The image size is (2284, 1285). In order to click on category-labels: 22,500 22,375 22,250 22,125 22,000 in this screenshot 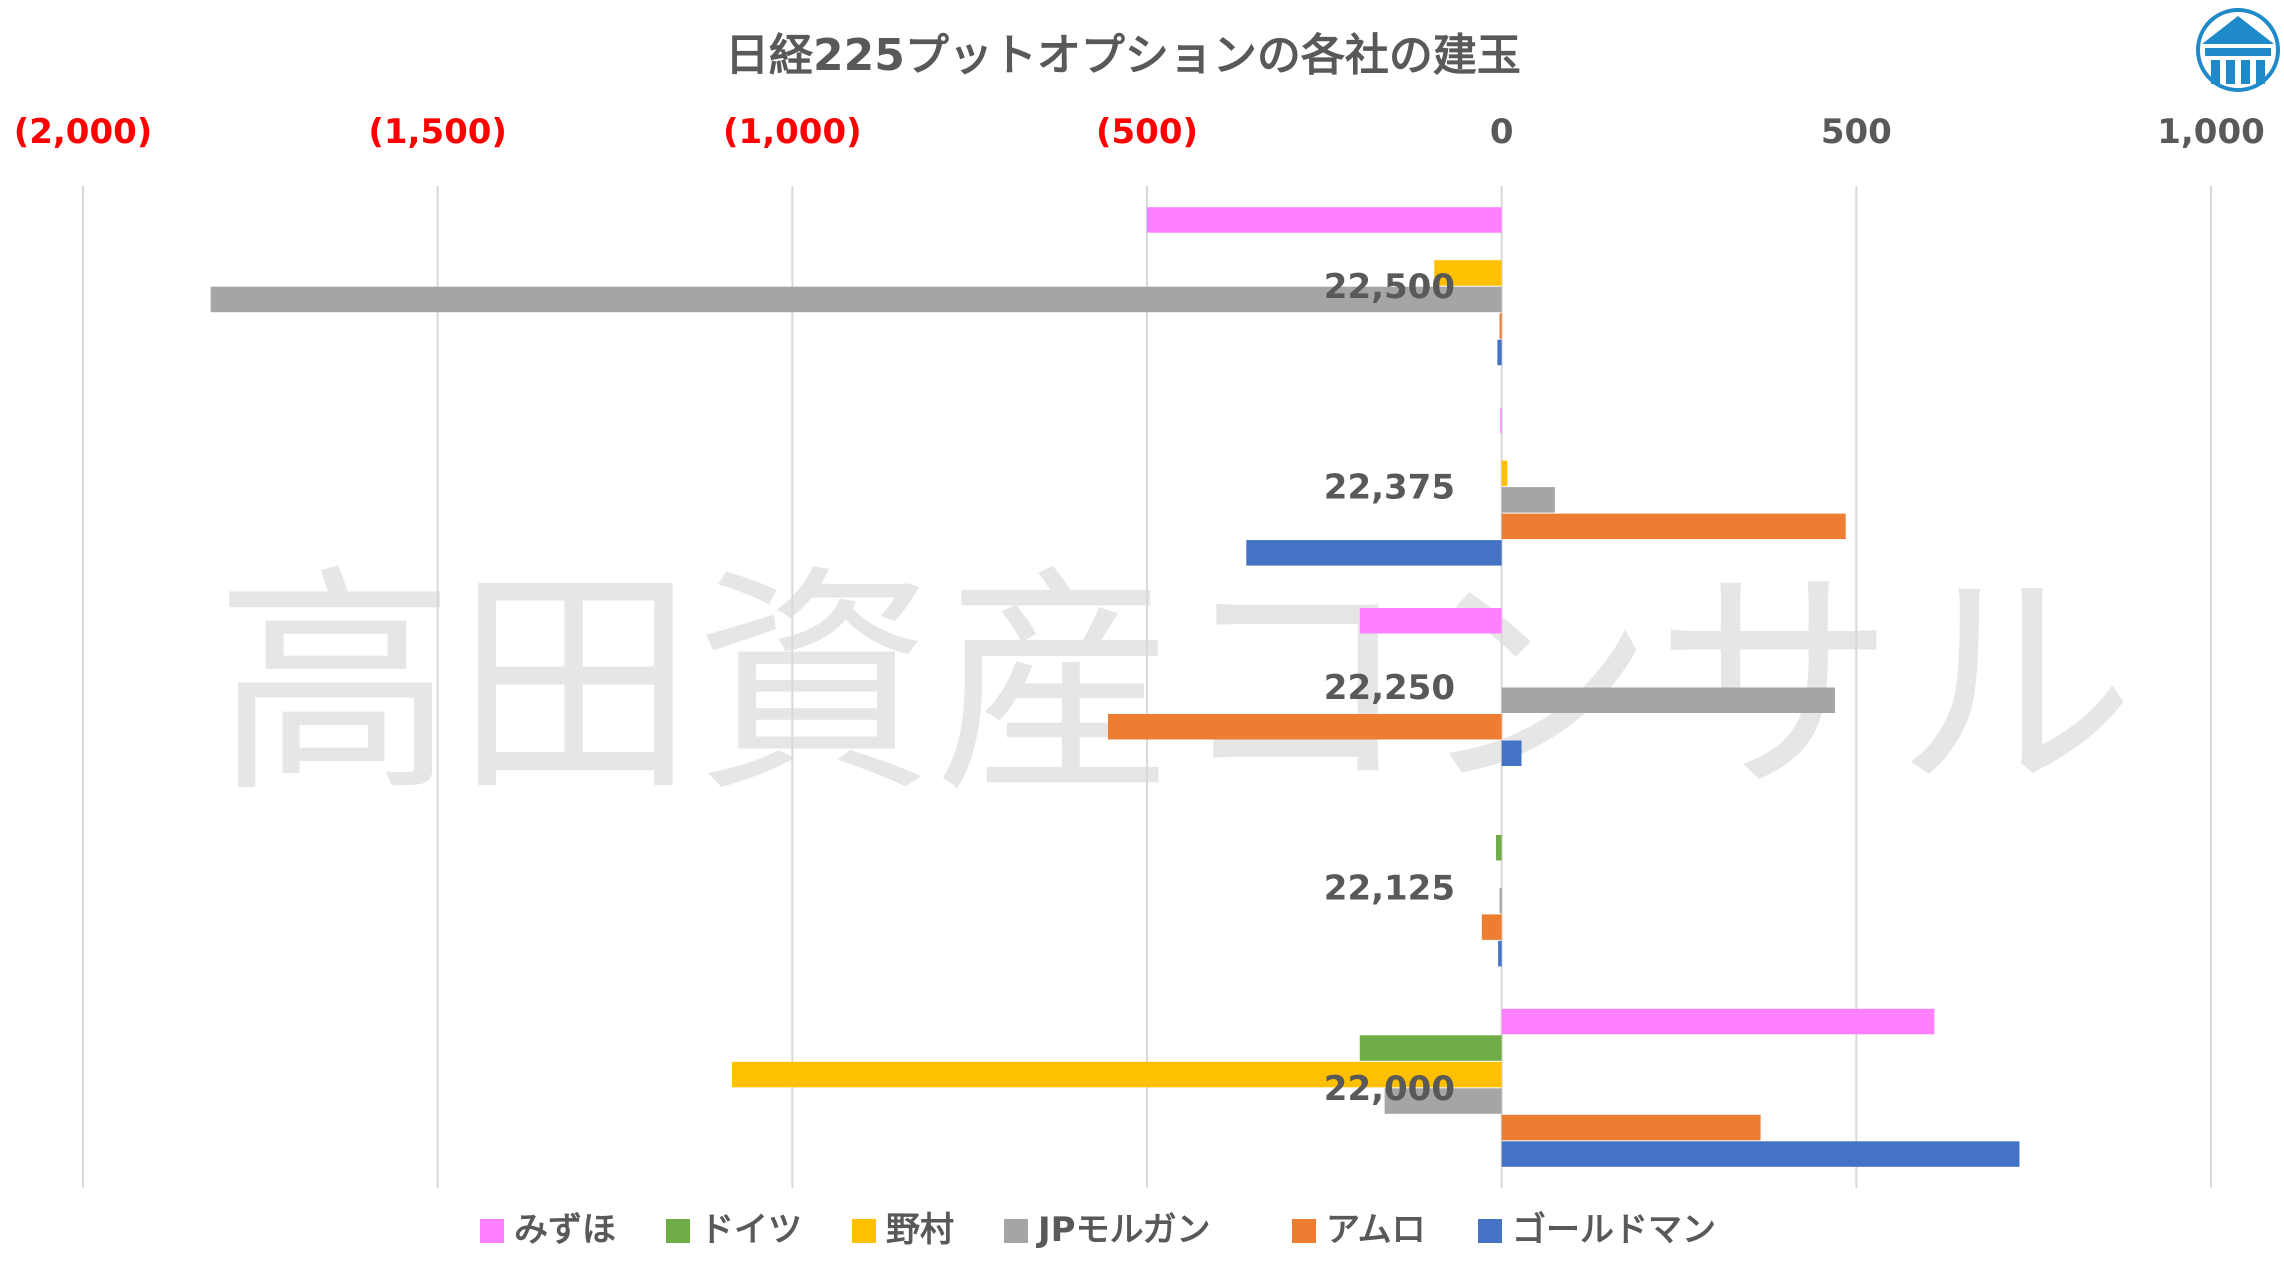, I will do `click(1389, 688)`.